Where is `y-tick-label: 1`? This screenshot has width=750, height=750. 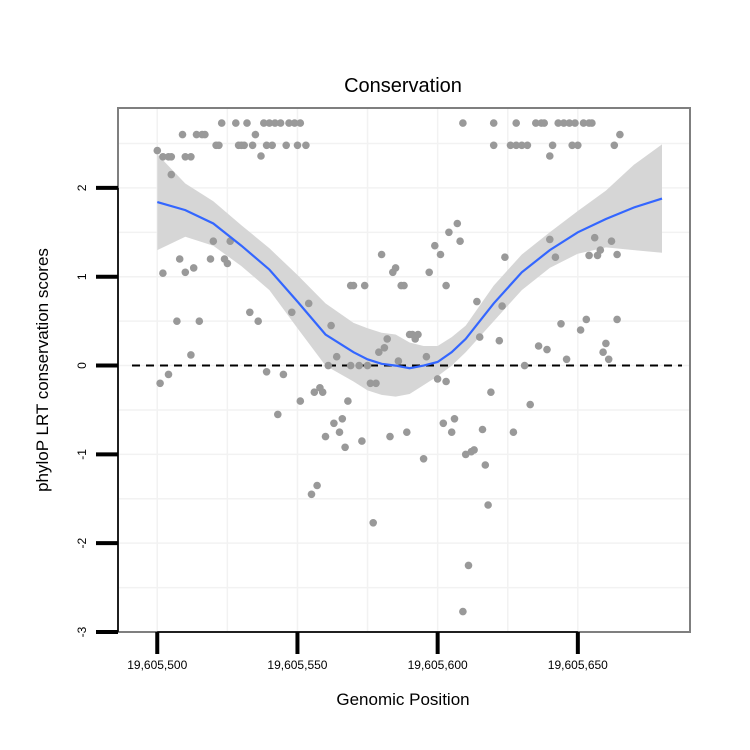 y-tick-label: 1 is located at coordinates (82, 276).